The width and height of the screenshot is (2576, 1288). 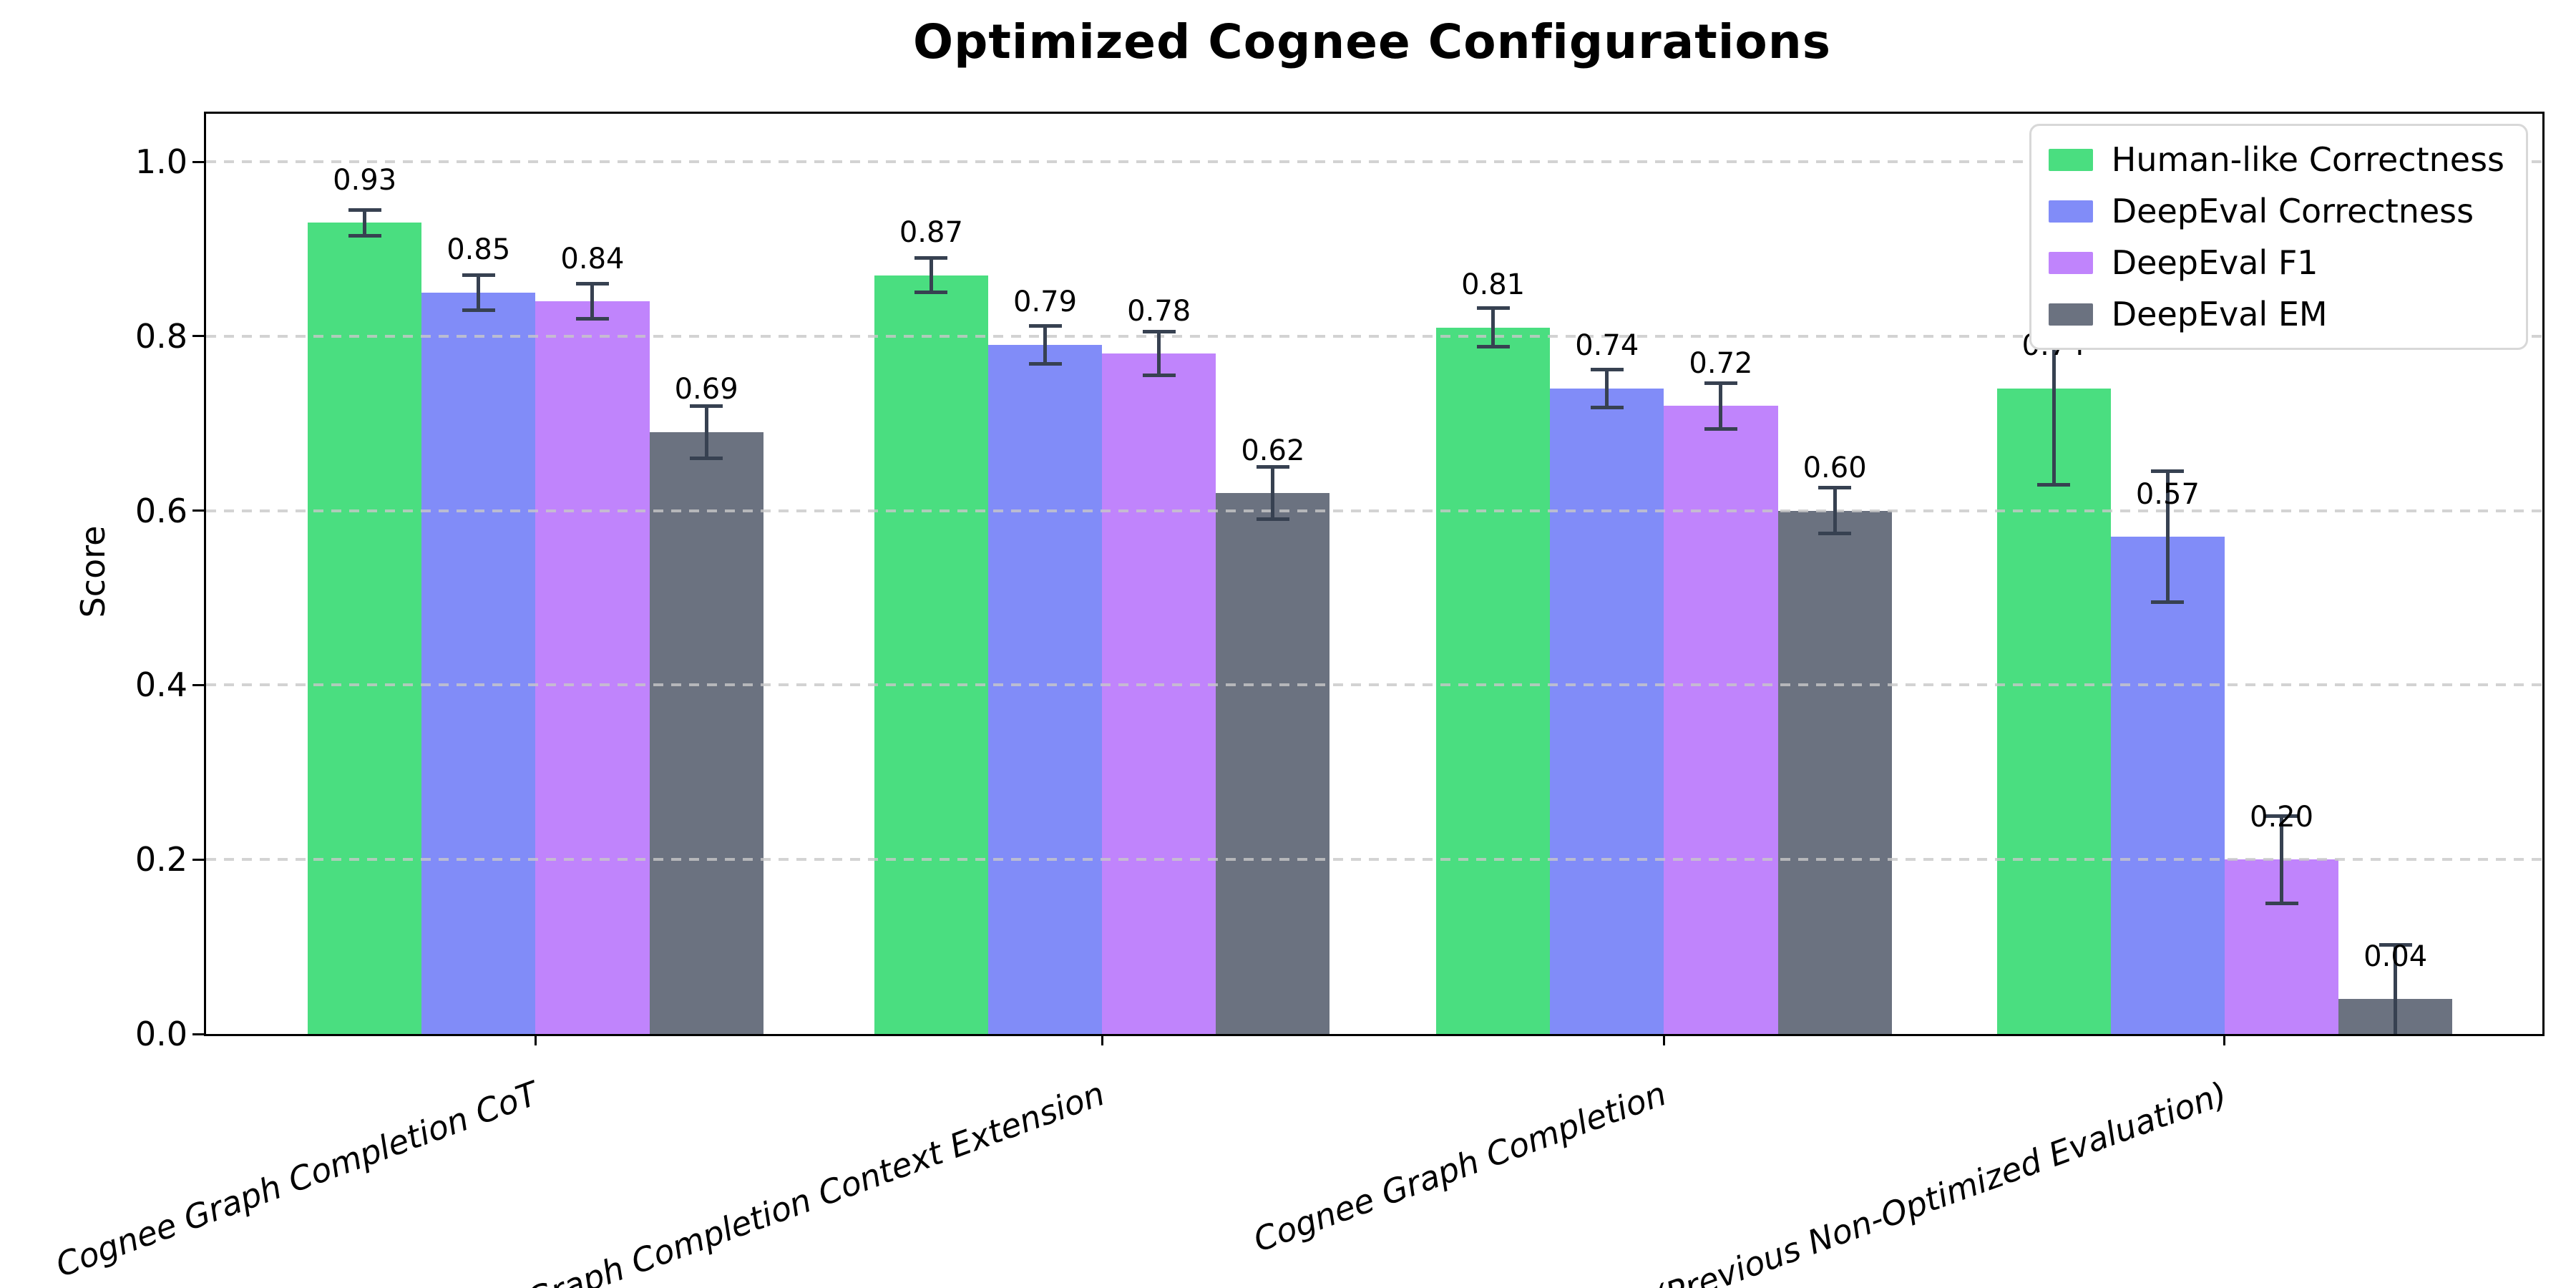 What do you see at coordinates (2219, 314) in the screenshot?
I see `legend-label: DeepEval EM` at bounding box center [2219, 314].